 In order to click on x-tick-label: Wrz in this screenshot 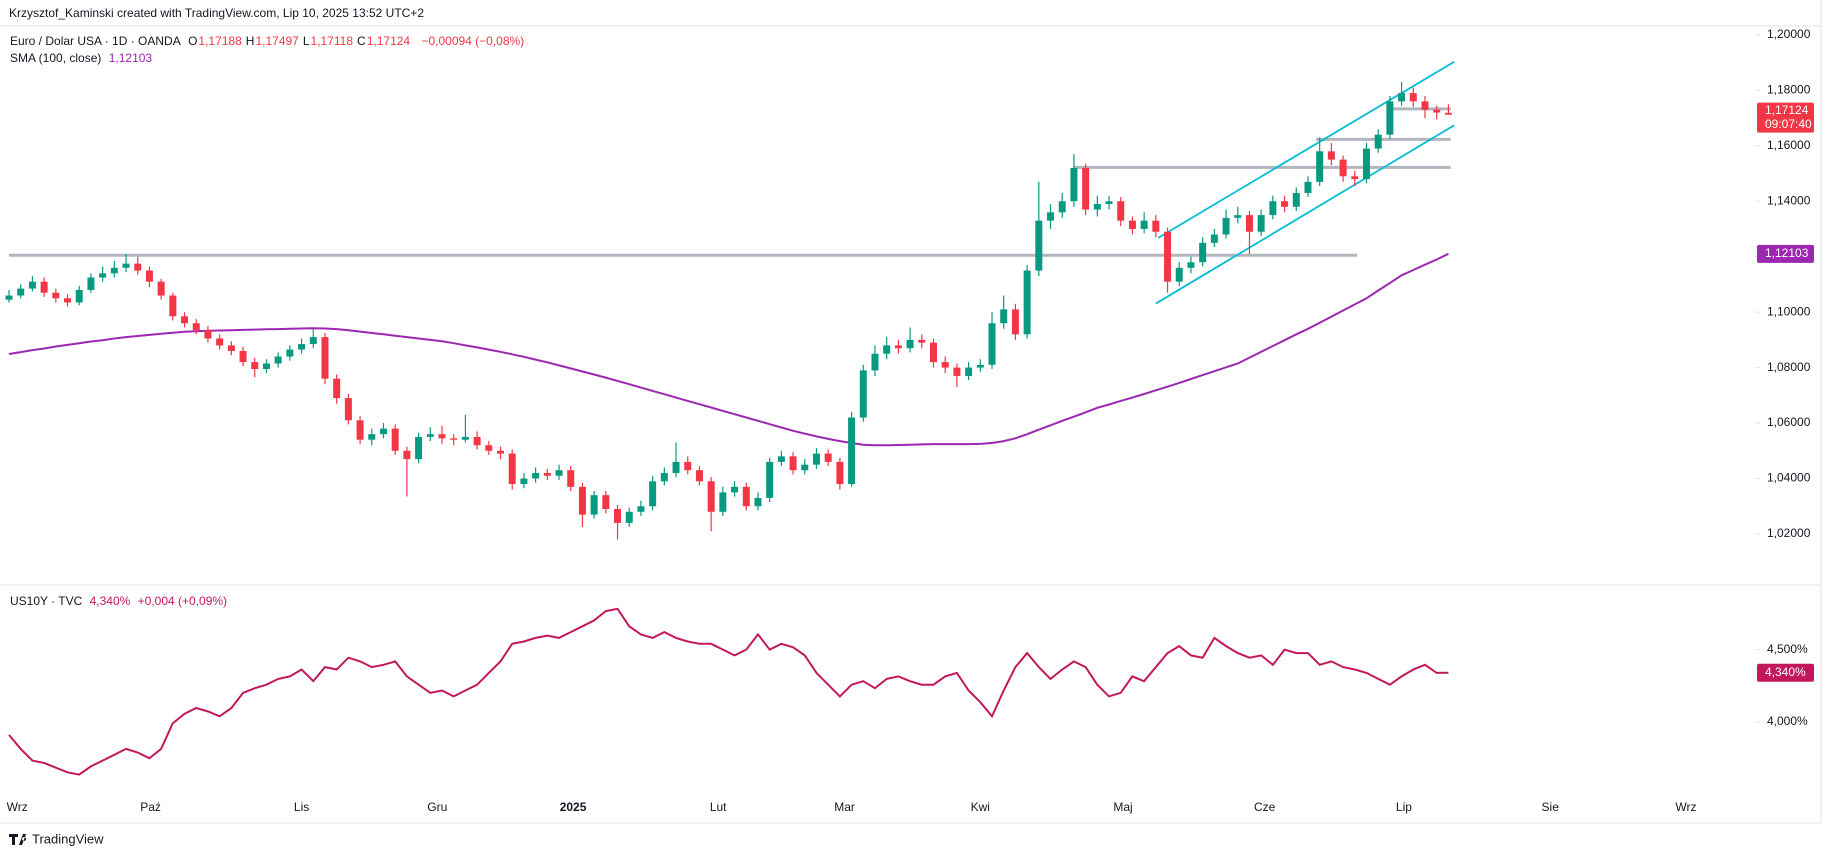, I will do `click(17, 807)`.